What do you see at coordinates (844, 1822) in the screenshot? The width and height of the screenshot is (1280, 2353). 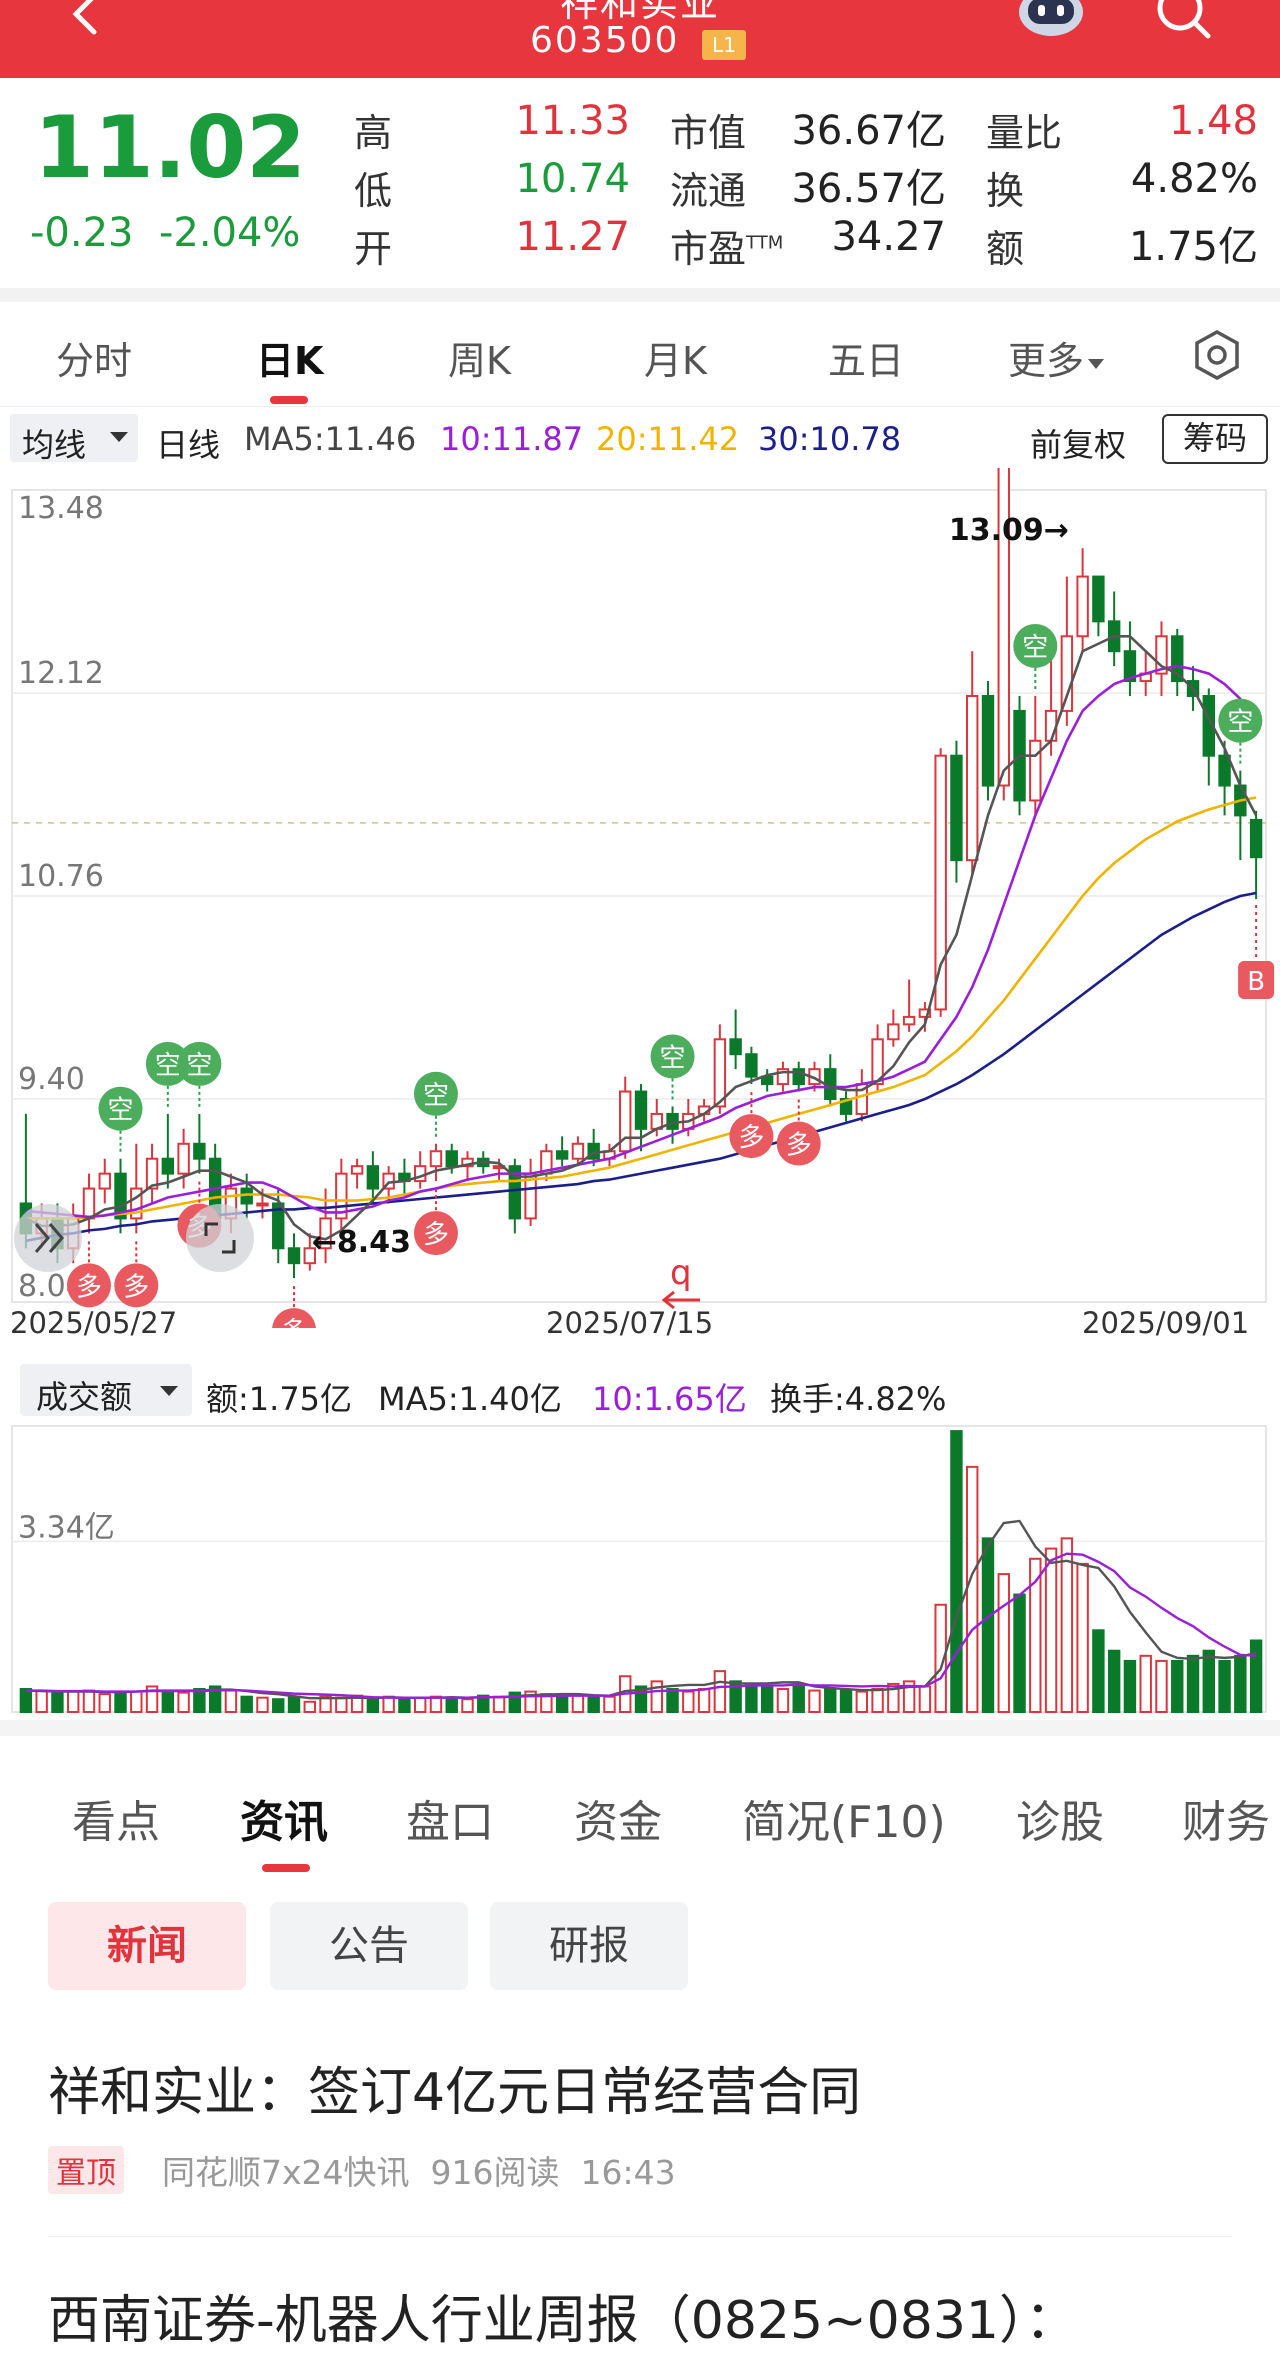 I see `tab-f10: 简况(F10)` at bounding box center [844, 1822].